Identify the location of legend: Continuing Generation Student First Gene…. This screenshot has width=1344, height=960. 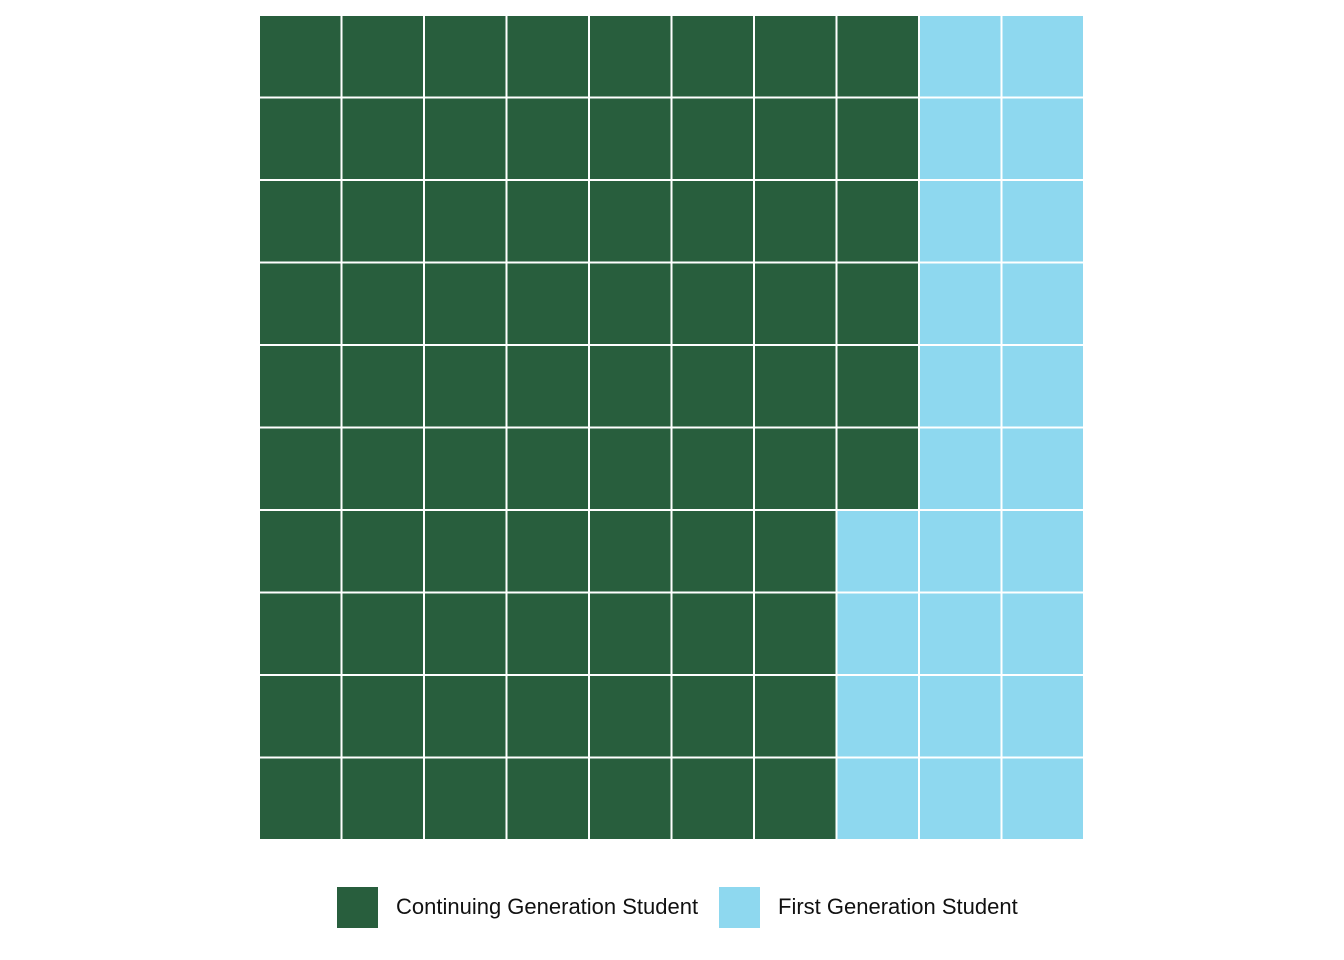
(672, 907).